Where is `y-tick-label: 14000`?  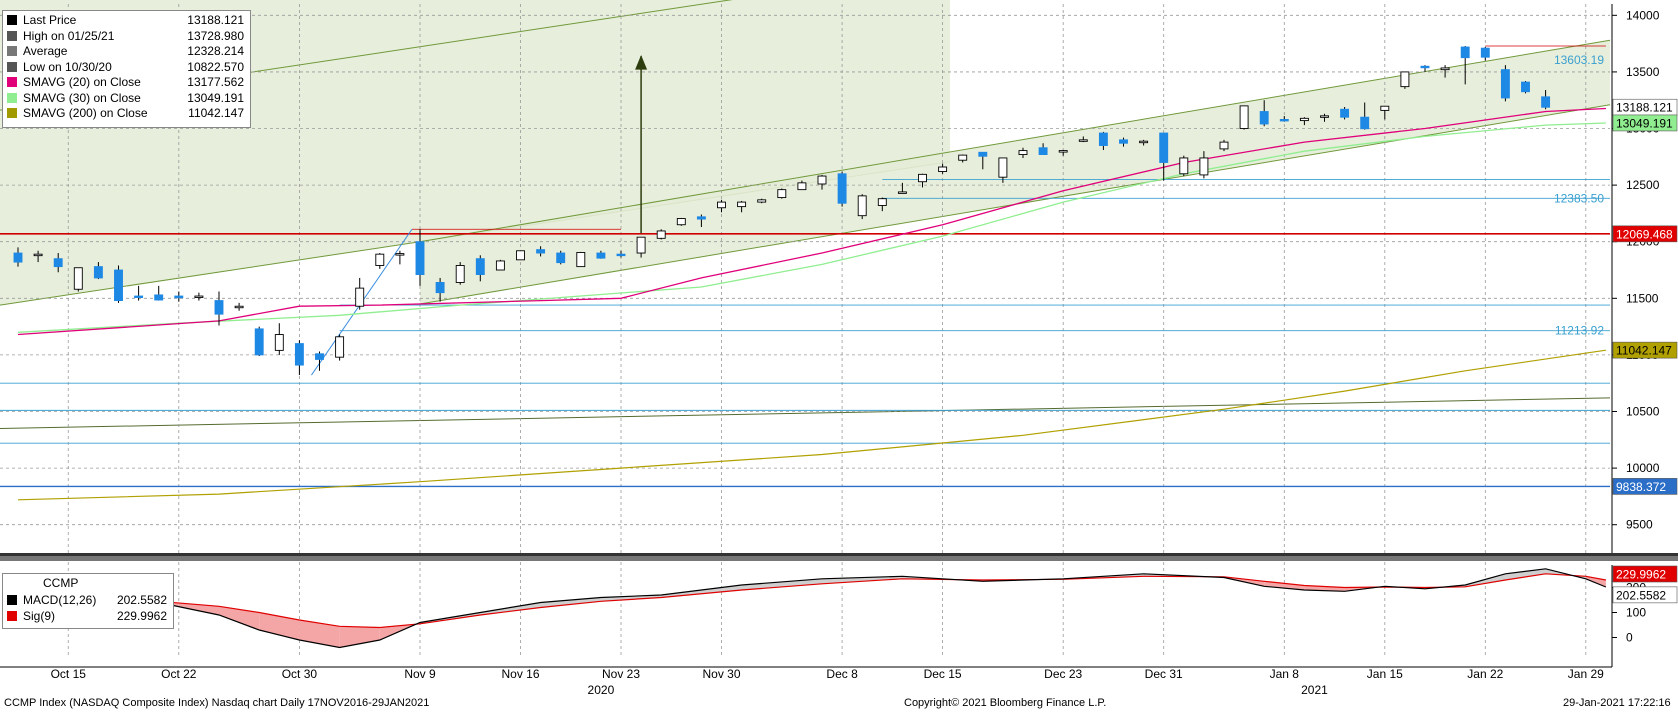
y-tick-label: 14000 is located at coordinates (1643, 15).